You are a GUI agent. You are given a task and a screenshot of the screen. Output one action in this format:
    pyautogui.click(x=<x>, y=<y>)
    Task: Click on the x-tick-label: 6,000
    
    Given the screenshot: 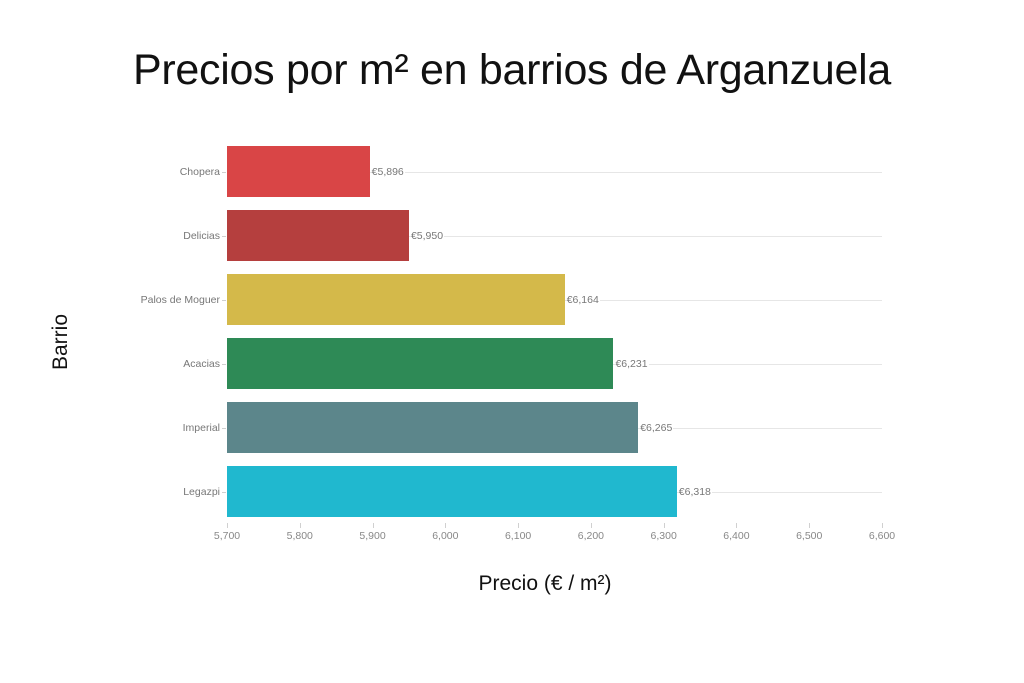 What is the action you would take?
    pyautogui.click(x=445, y=536)
    